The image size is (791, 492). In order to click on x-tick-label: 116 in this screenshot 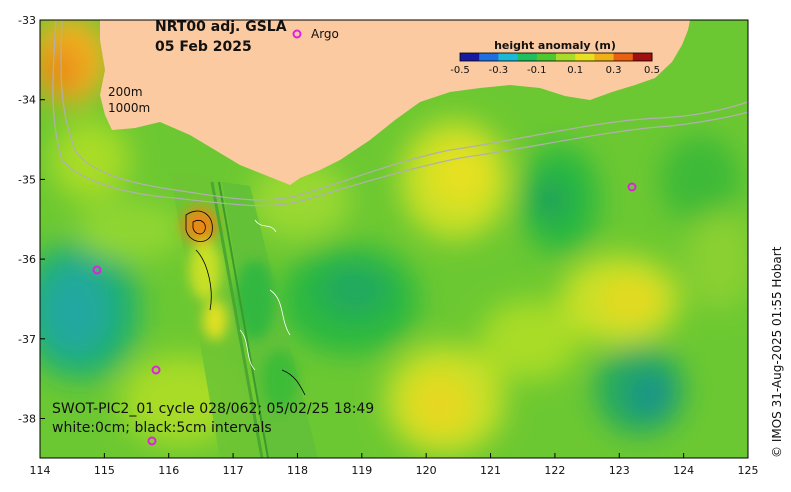, I will do `click(168, 470)`.